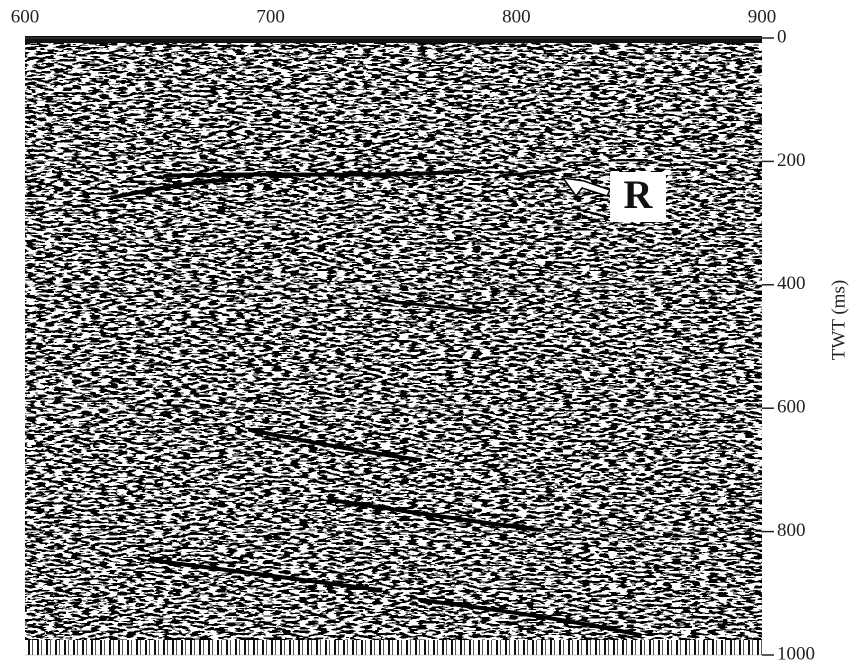 This screenshot has width=857, height=664. I want to click on y-axis-label: TWT (ms), so click(838, 320).